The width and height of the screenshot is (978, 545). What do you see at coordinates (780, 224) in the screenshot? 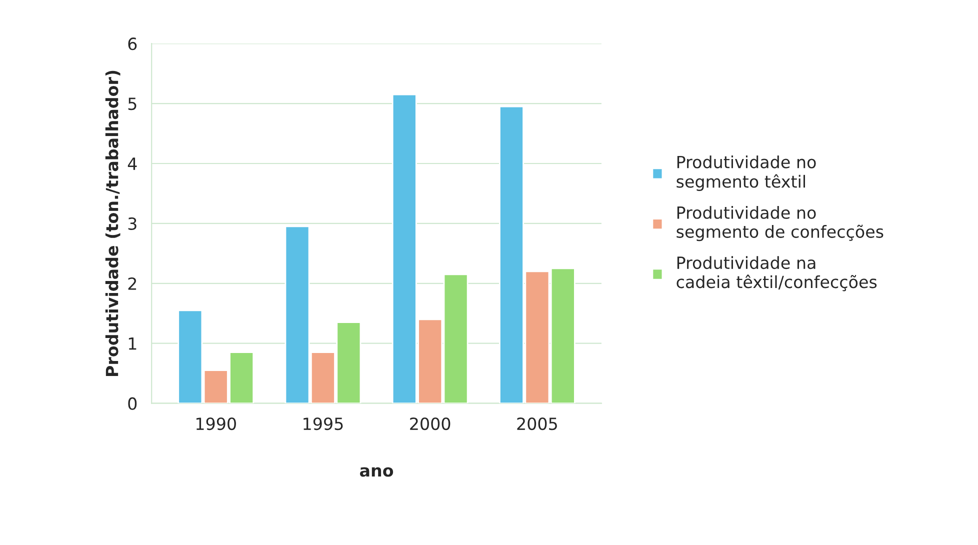
I see `legend-label: Produtividade no segmento de confecções` at bounding box center [780, 224].